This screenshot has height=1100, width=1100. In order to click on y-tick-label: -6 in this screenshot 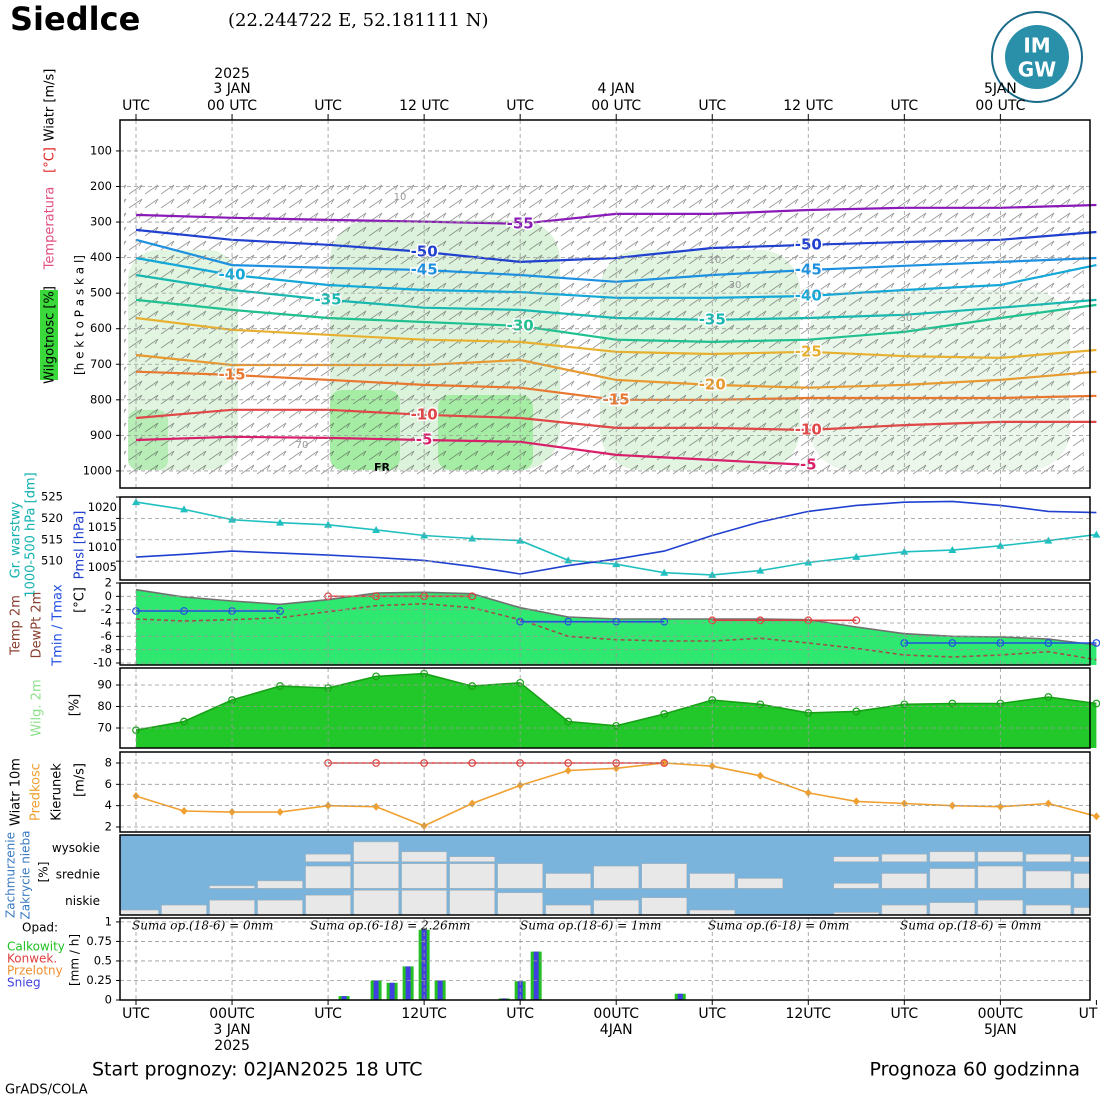, I will do `click(106, 636)`.